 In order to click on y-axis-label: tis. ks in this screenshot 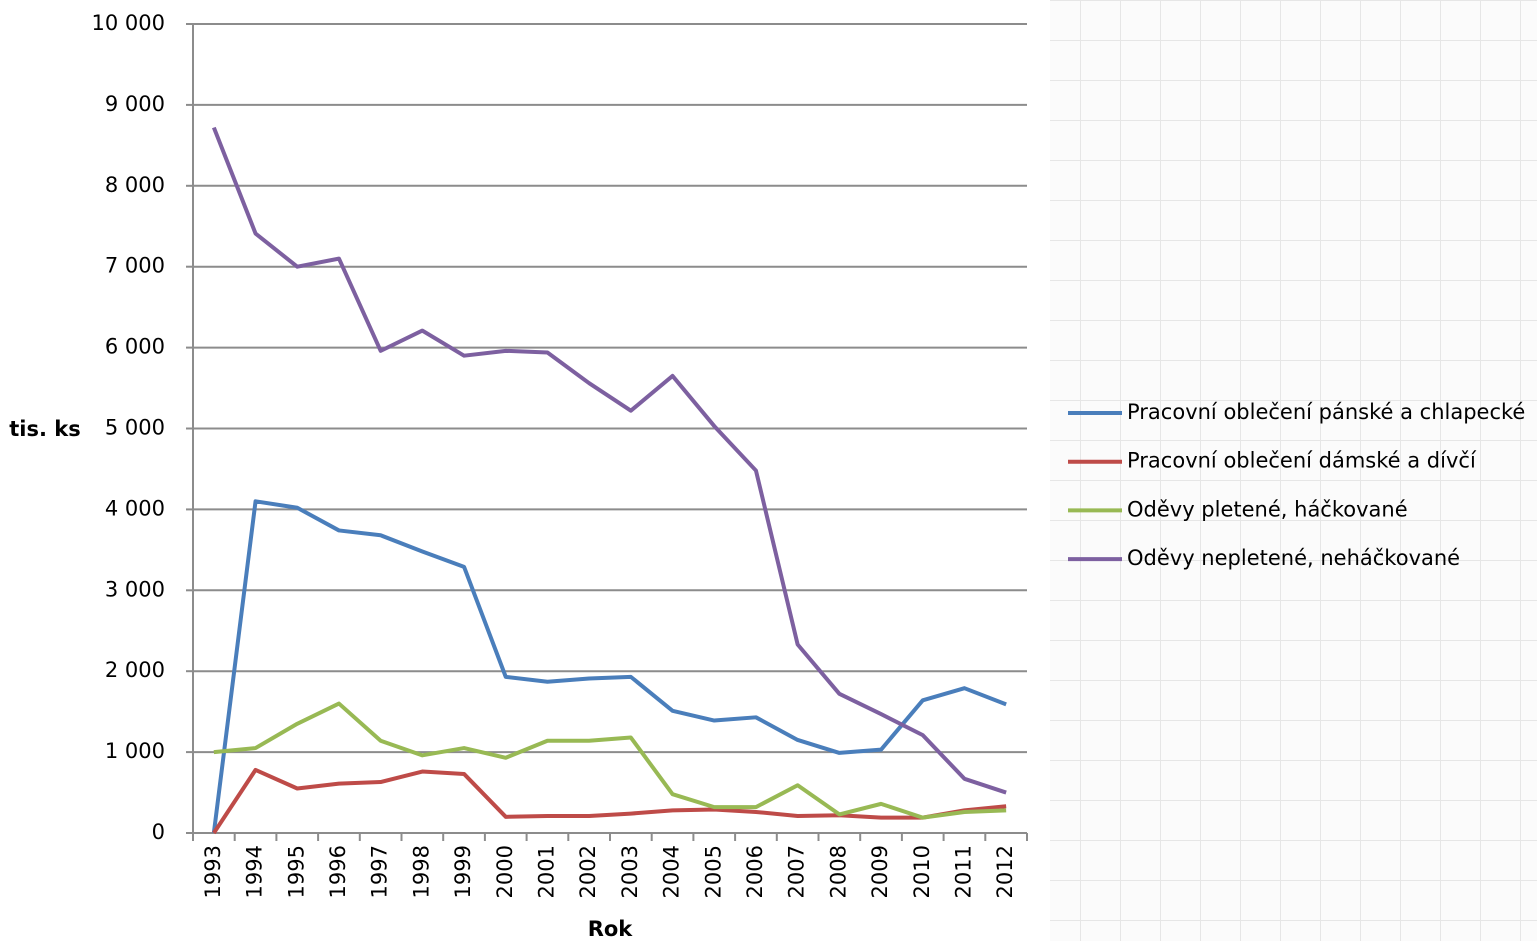, I will do `click(45, 429)`.